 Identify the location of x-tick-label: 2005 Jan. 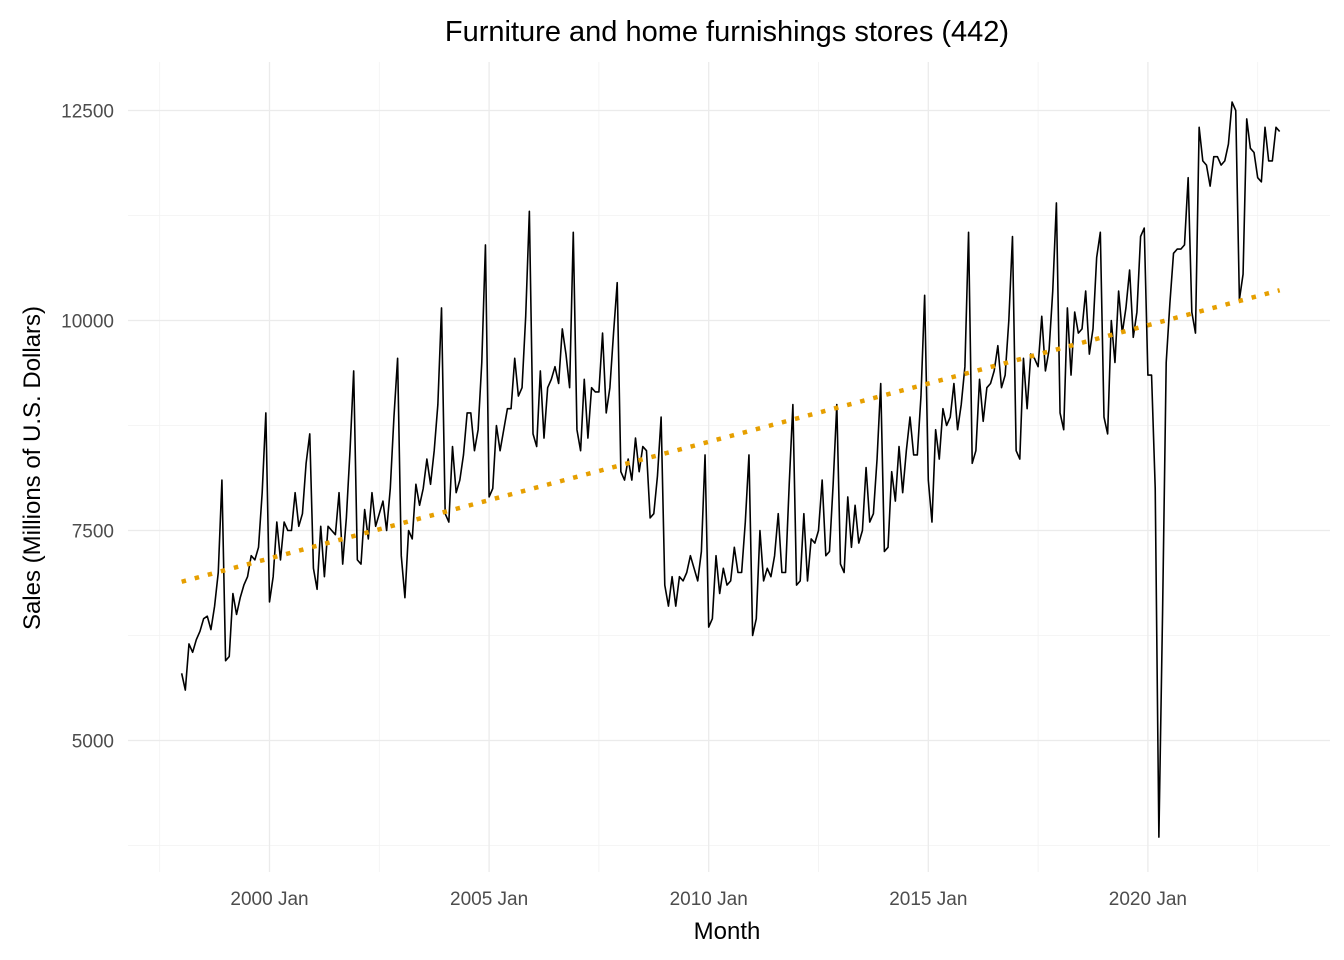
(489, 899).